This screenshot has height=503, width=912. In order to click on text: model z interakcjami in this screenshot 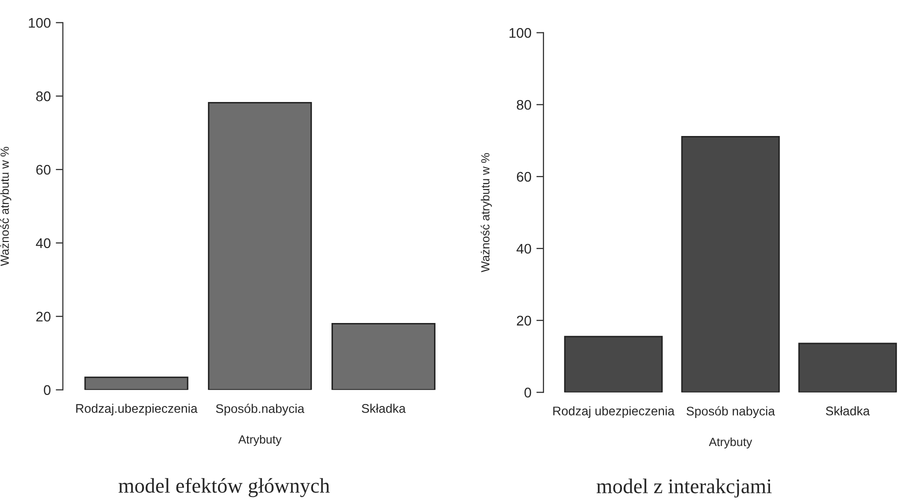, I will do `click(684, 488)`.